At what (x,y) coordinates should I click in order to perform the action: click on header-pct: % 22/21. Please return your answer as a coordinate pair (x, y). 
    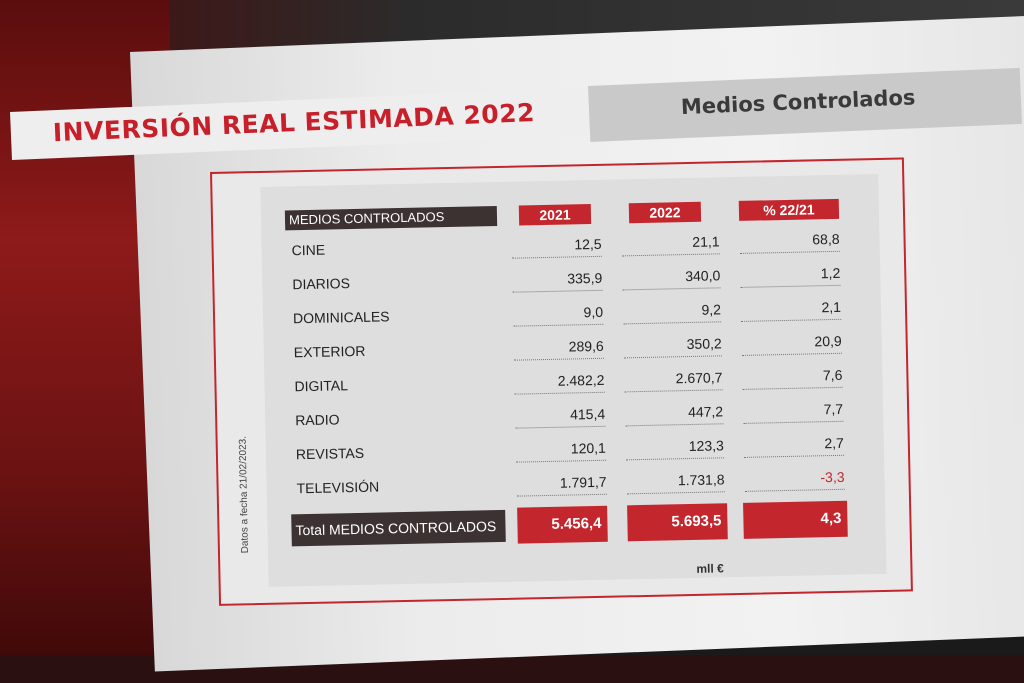
    Looking at the image, I should click on (789, 209).